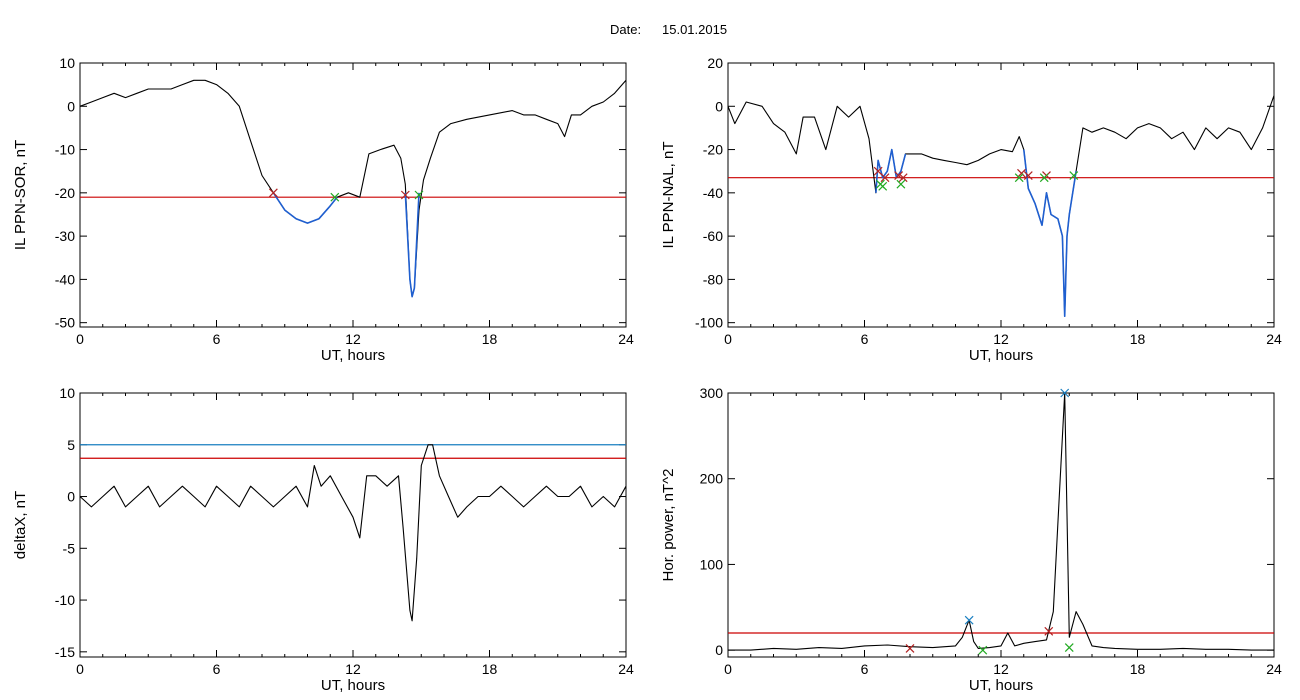  What do you see at coordinates (713, 279) in the screenshot?
I see `y-tick-label: -80` at bounding box center [713, 279].